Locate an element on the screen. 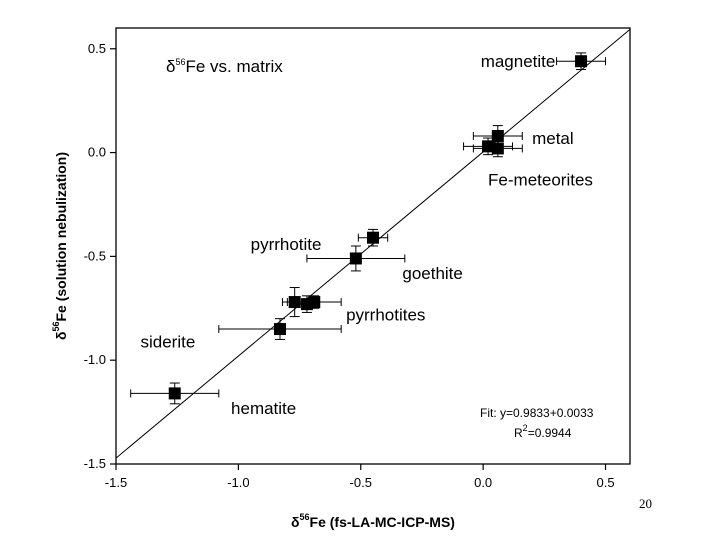  fit-equation: Fit: y=0.9833+0.0033 is located at coordinates (537, 413).